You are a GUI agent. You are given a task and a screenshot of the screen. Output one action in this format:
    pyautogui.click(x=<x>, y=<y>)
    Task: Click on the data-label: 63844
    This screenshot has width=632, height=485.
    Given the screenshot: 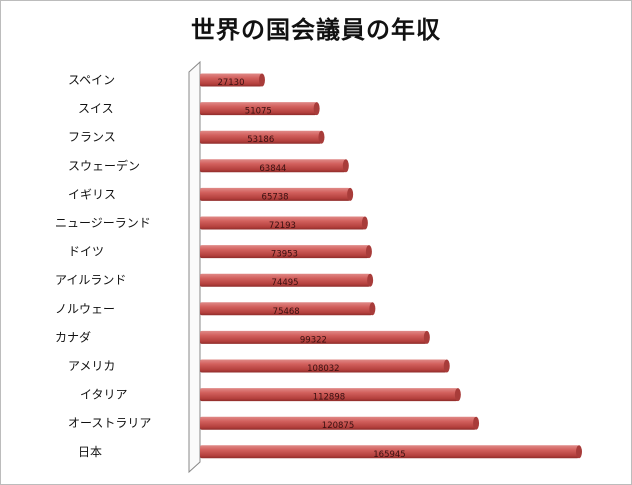 What is the action you would take?
    pyautogui.click(x=272, y=169)
    